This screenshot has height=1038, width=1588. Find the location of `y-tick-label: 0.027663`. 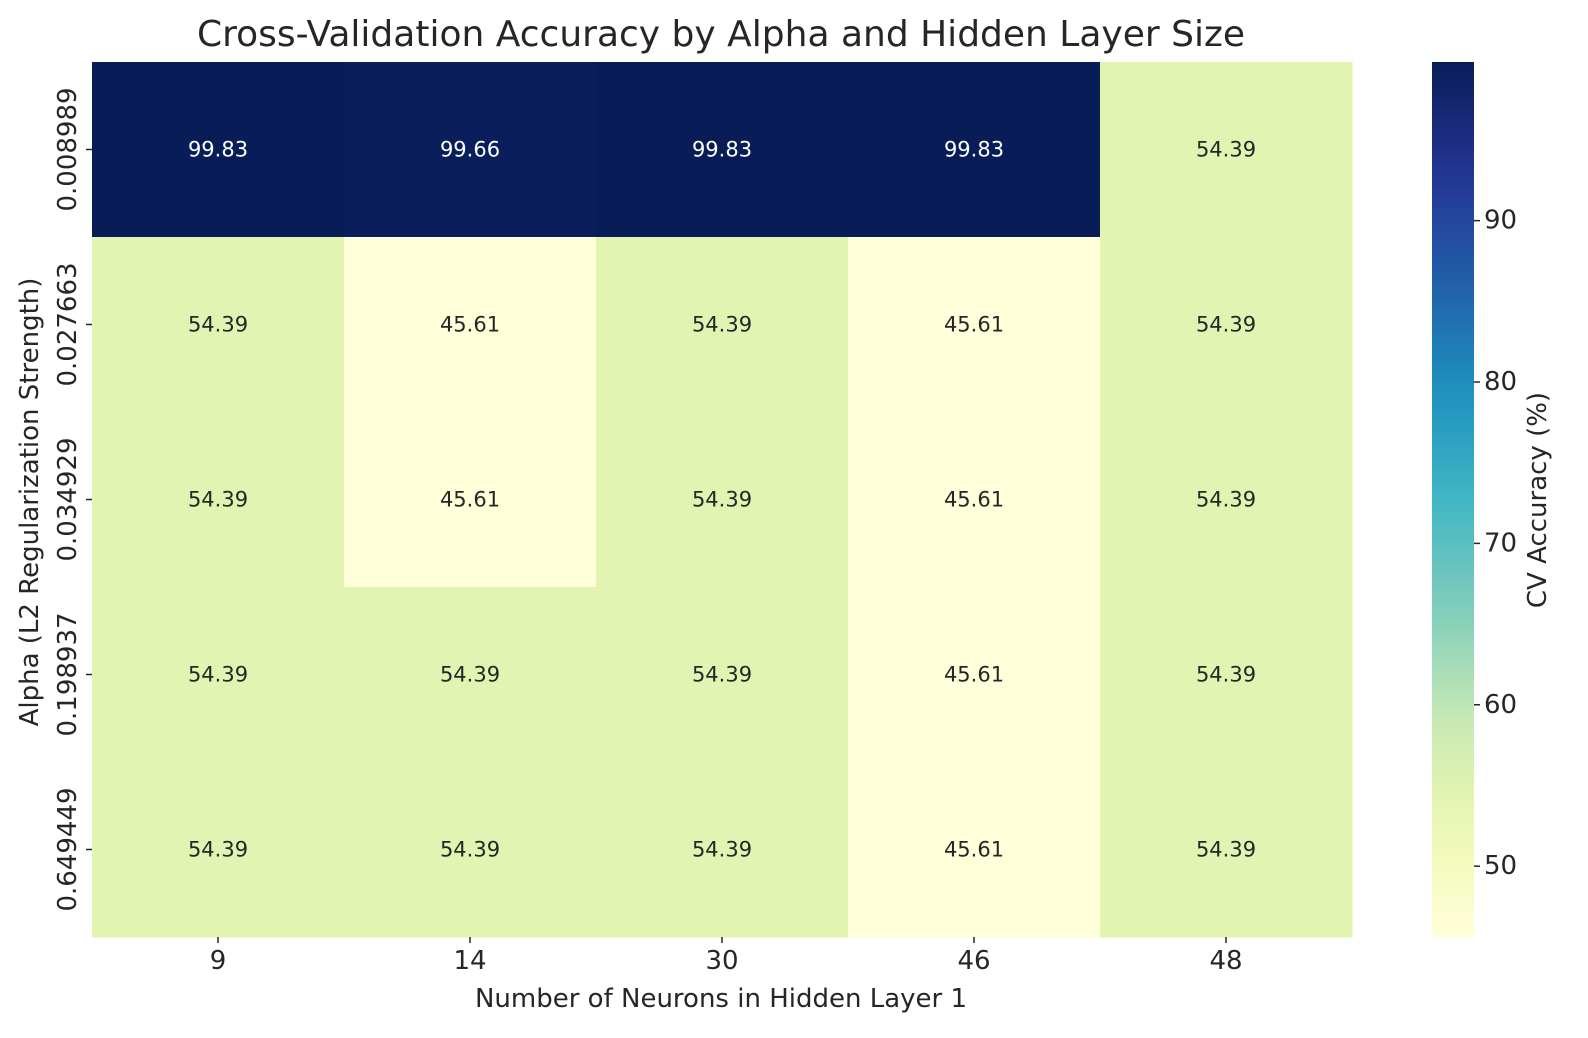

y-tick-label: 0.027663 is located at coordinates (68, 324).